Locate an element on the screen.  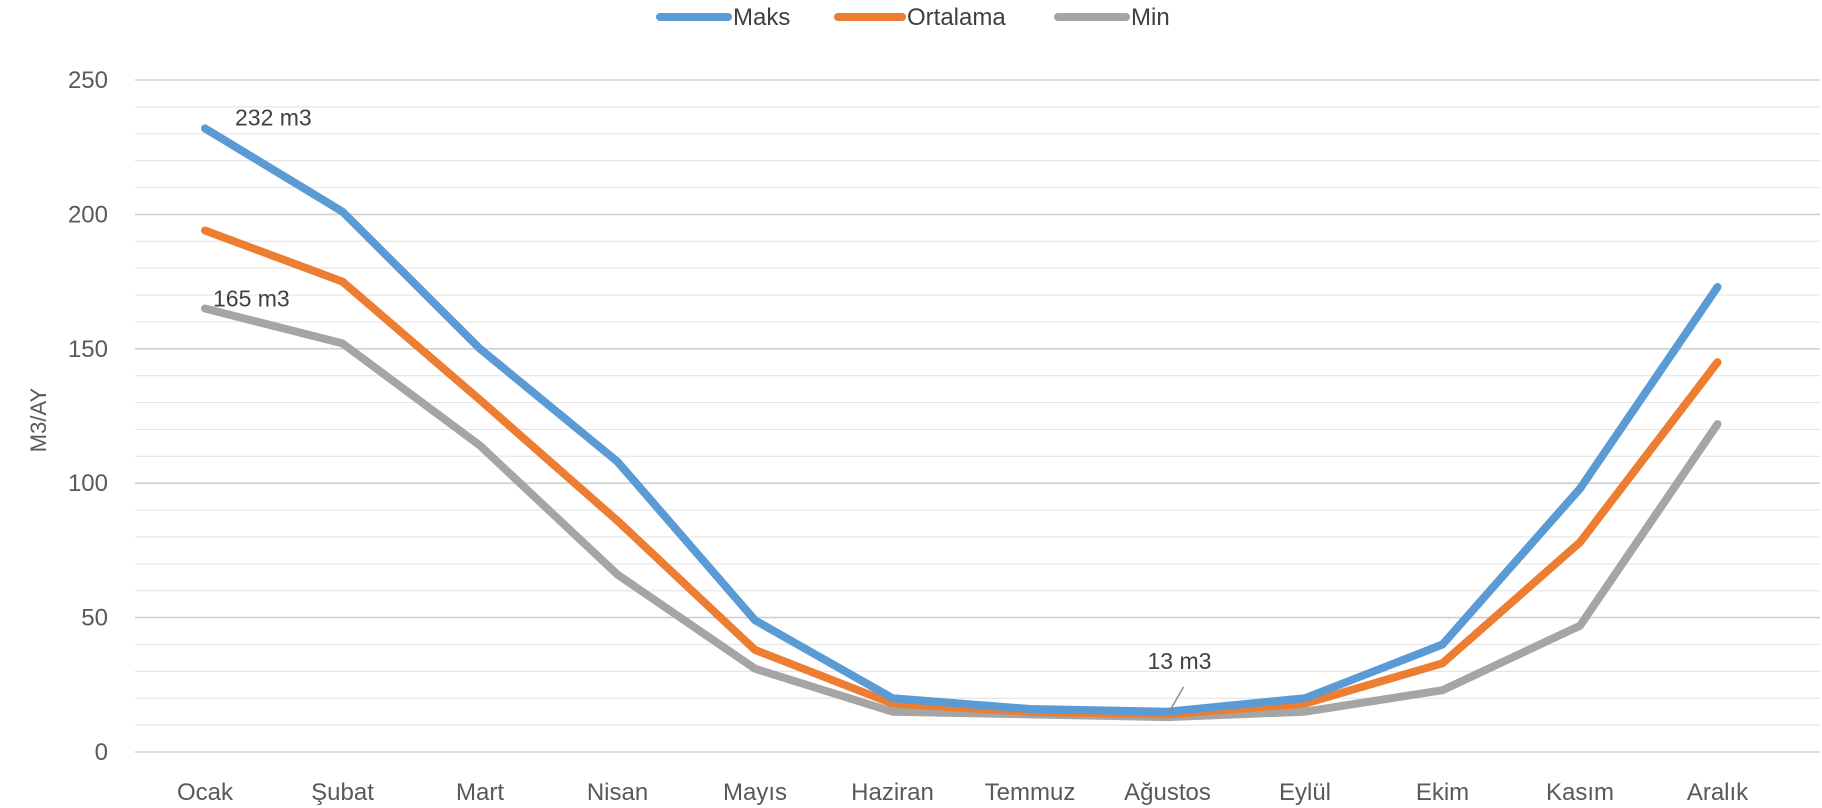
x-tick-label: Haziran is located at coordinates (892, 792).